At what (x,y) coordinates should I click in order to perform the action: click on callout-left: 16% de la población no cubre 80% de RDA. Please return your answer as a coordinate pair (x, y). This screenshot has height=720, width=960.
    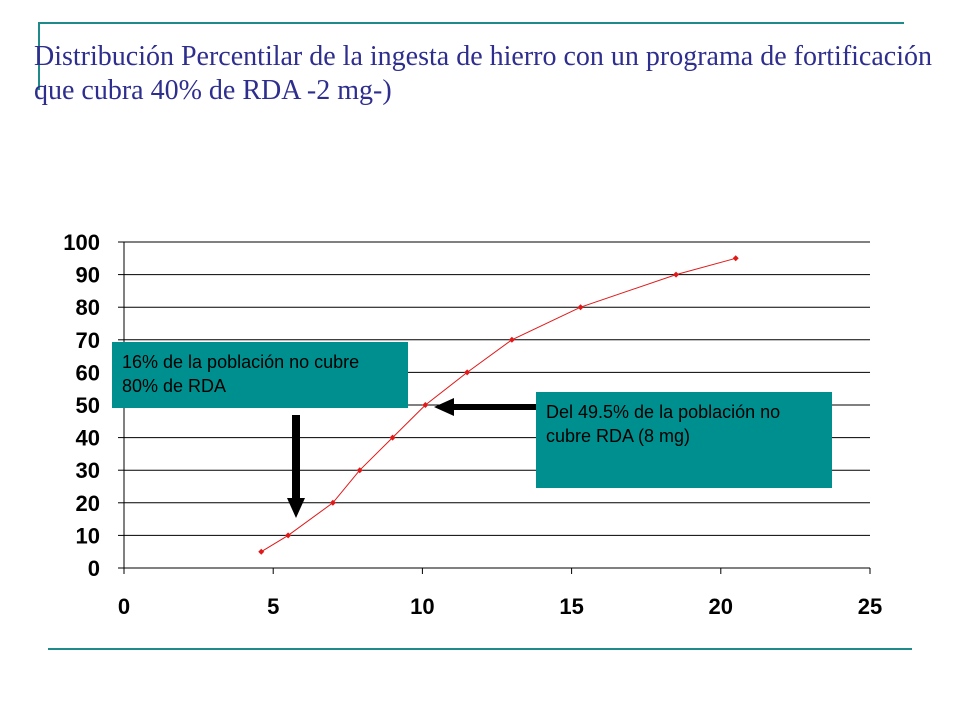
    Looking at the image, I should click on (260, 375).